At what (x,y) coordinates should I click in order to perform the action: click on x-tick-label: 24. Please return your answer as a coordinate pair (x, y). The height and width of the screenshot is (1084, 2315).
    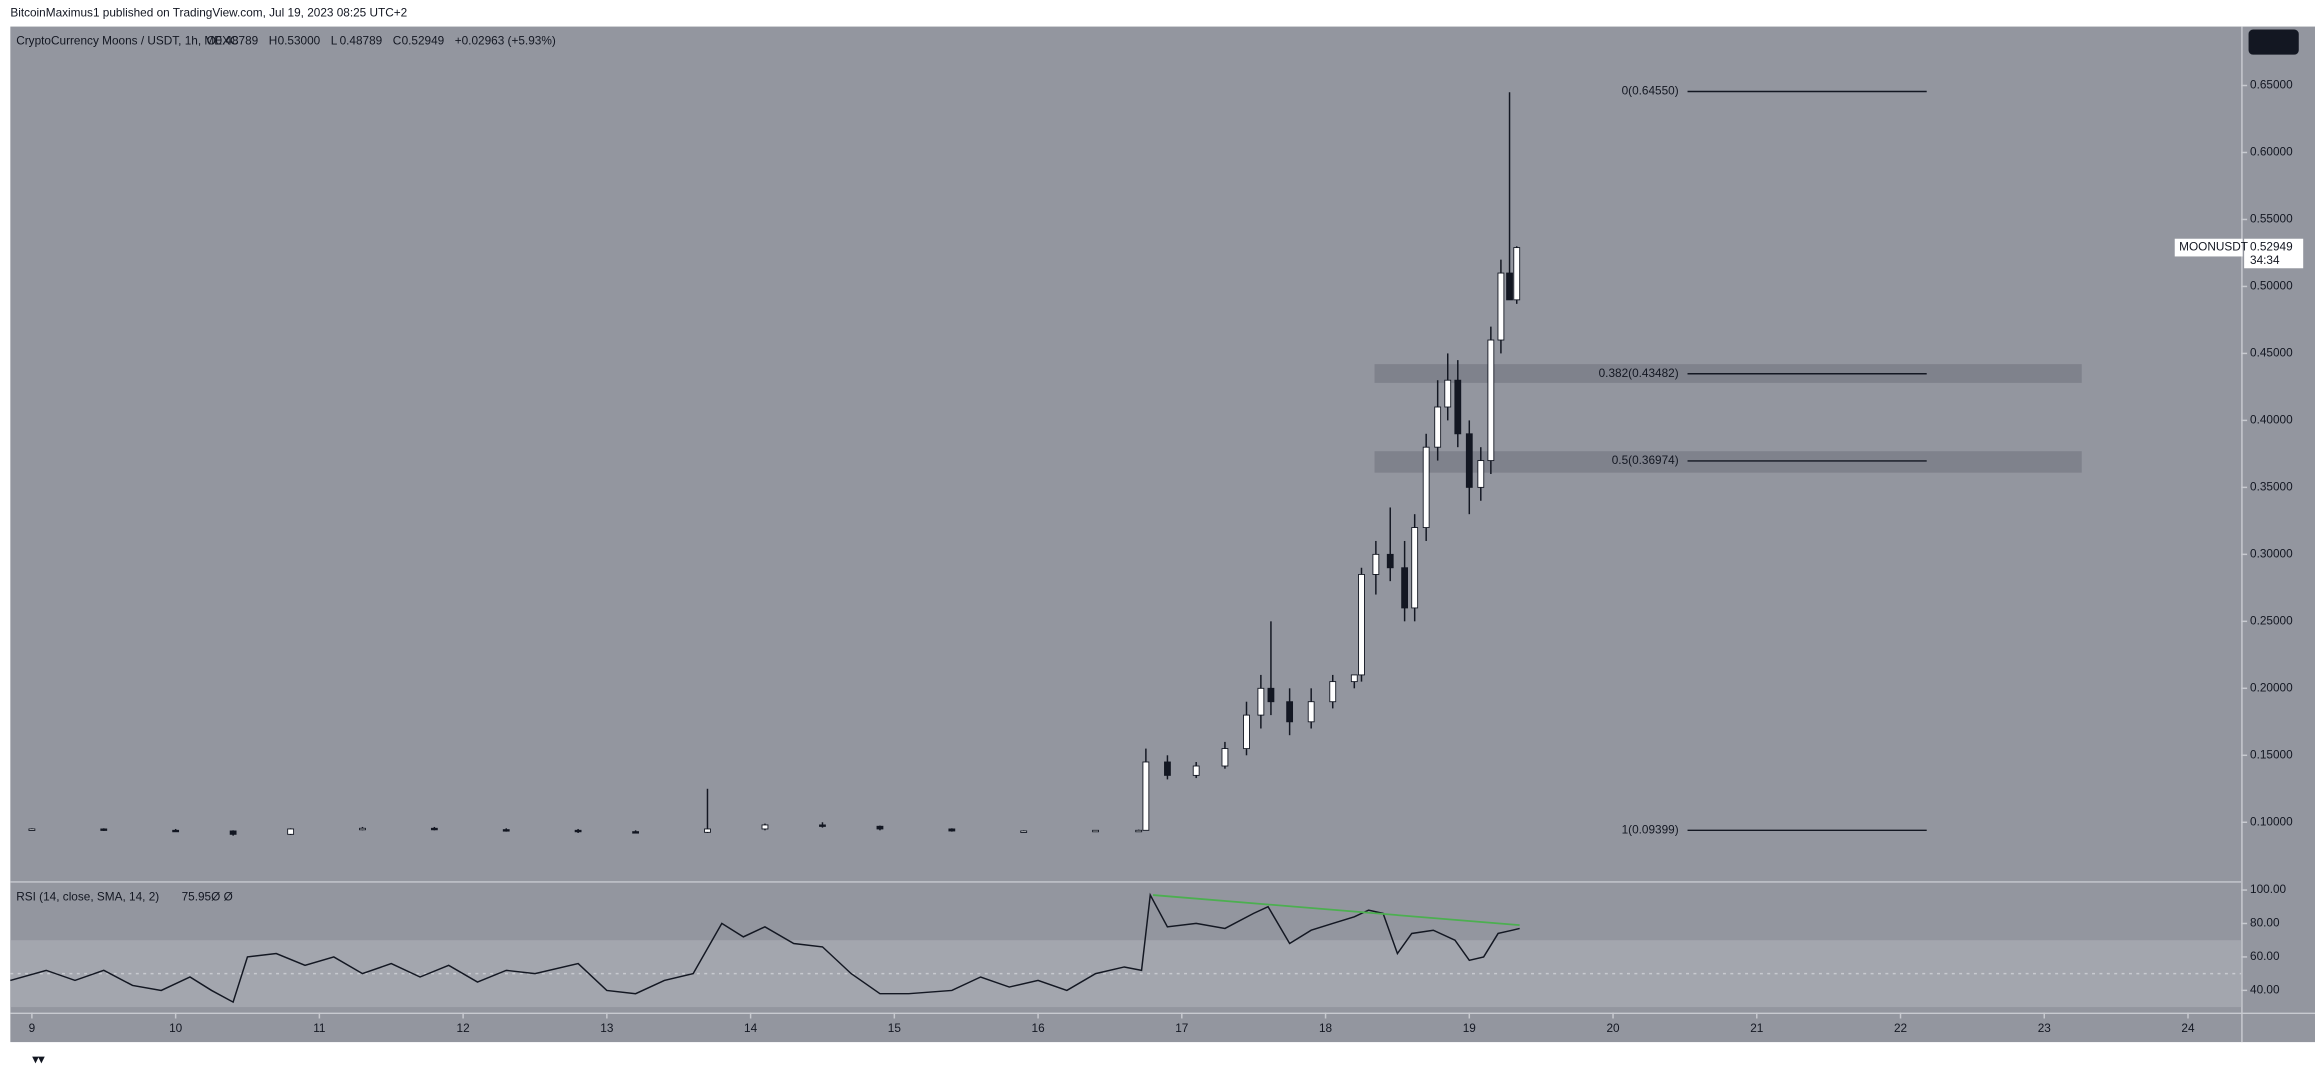
    Looking at the image, I should click on (2188, 1028).